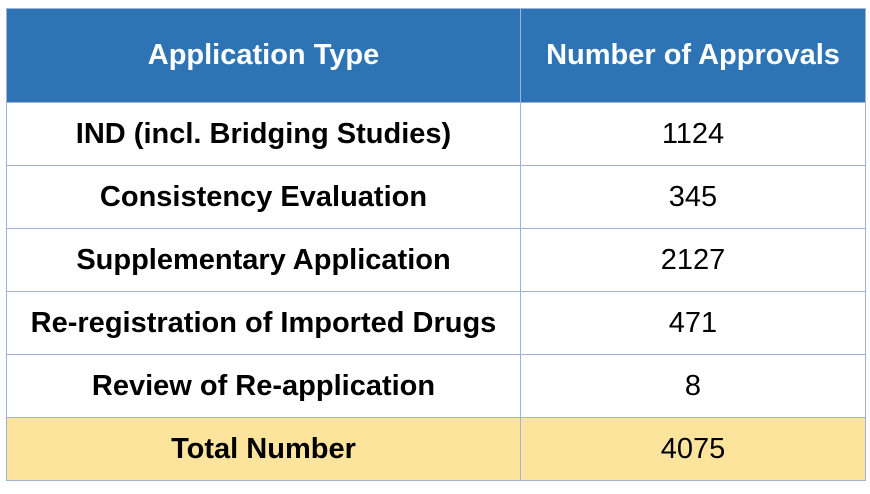 The image size is (870, 494). What do you see at coordinates (693, 260) in the screenshot?
I see `approvals-count-cell: 2127` at bounding box center [693, 260].